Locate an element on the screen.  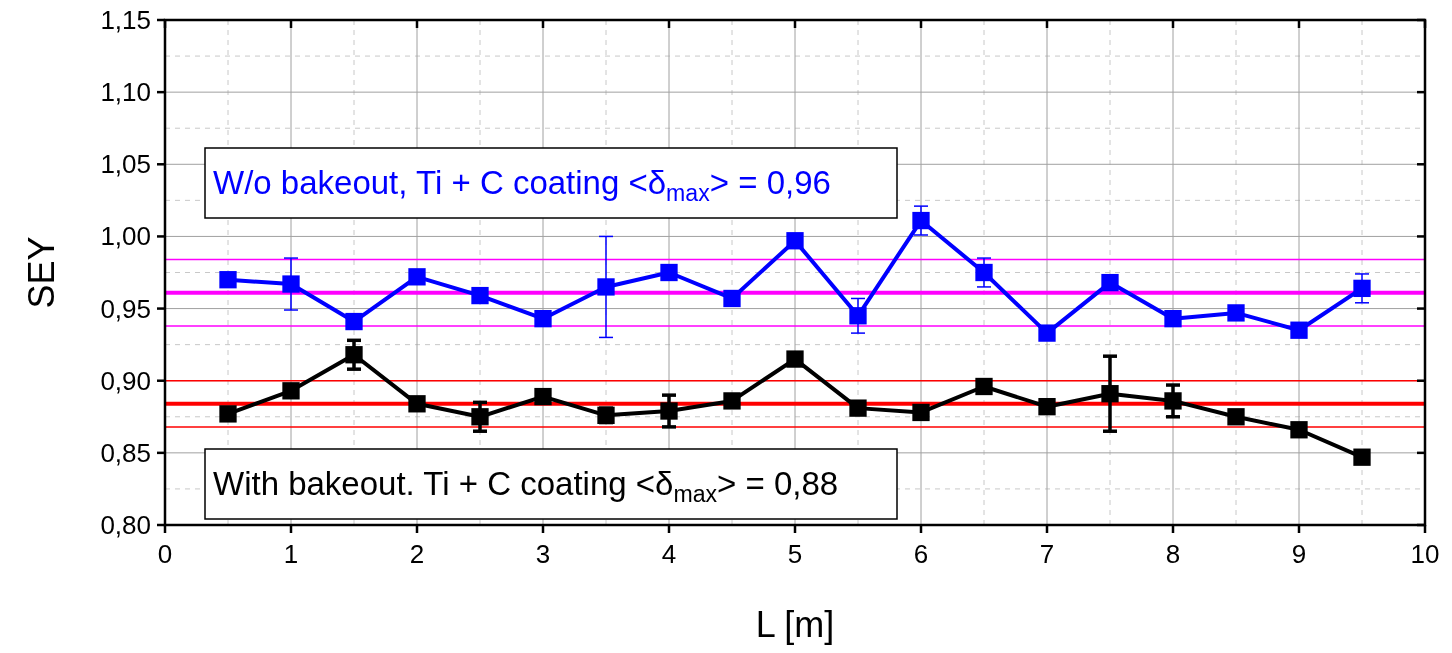
x-tick-label: 6 is located at coordinates (921, 554).